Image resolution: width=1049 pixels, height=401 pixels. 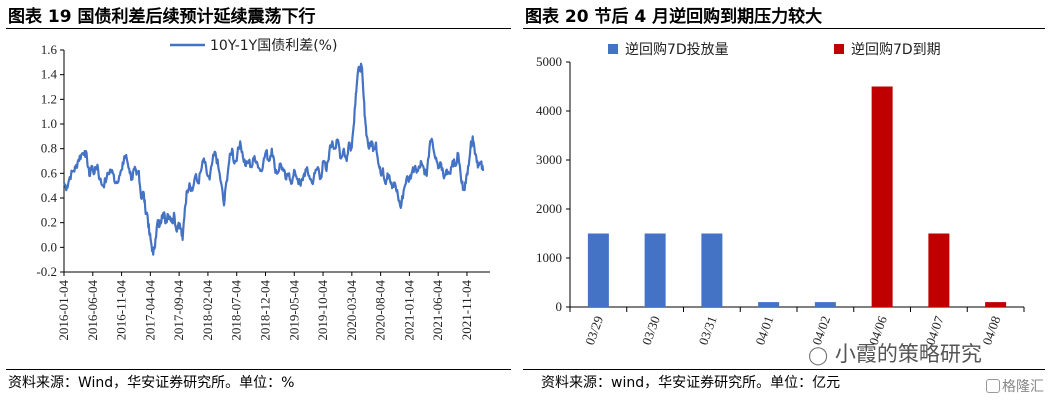 What do you see at coordinates (151, 383) in the screenshot?
I see `left-source-note: 资料来源：Wind，华安证券研究所。单位：%` at bounding box center [151, 383].